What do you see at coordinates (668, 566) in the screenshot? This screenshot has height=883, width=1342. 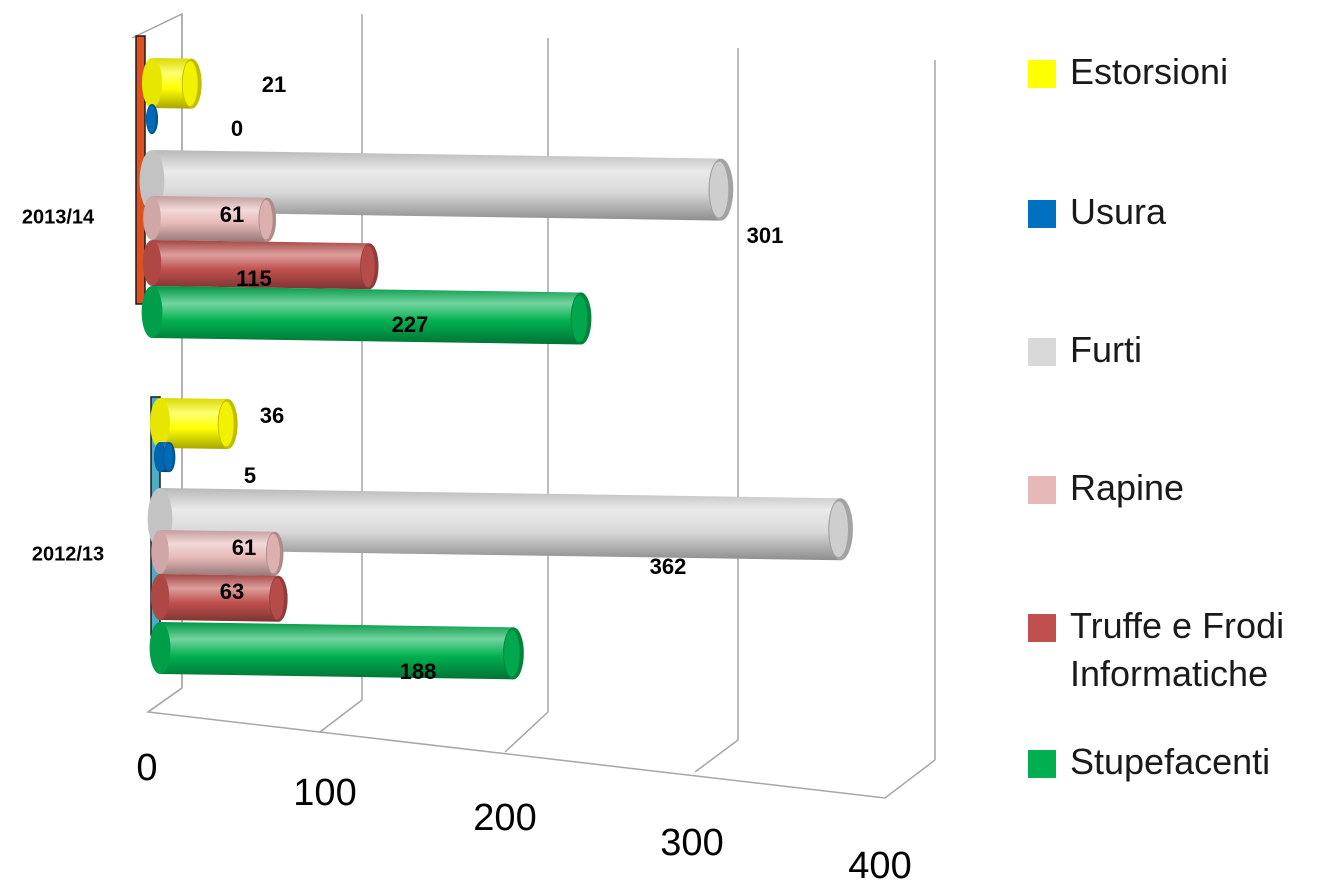 I see `data-label: 362` at bounding box center [668, 566].